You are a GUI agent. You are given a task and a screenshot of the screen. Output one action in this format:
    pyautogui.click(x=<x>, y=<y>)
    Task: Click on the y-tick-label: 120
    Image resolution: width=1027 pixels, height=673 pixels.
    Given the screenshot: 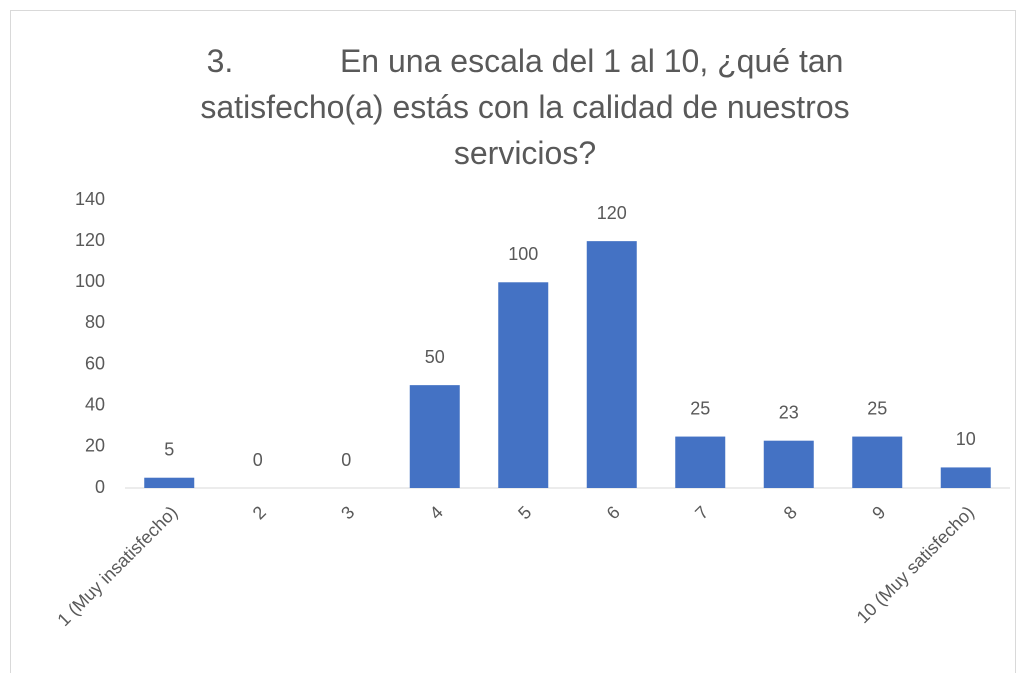 What is the action you would take?
    pyautogui.click(x=90, y=240)
    